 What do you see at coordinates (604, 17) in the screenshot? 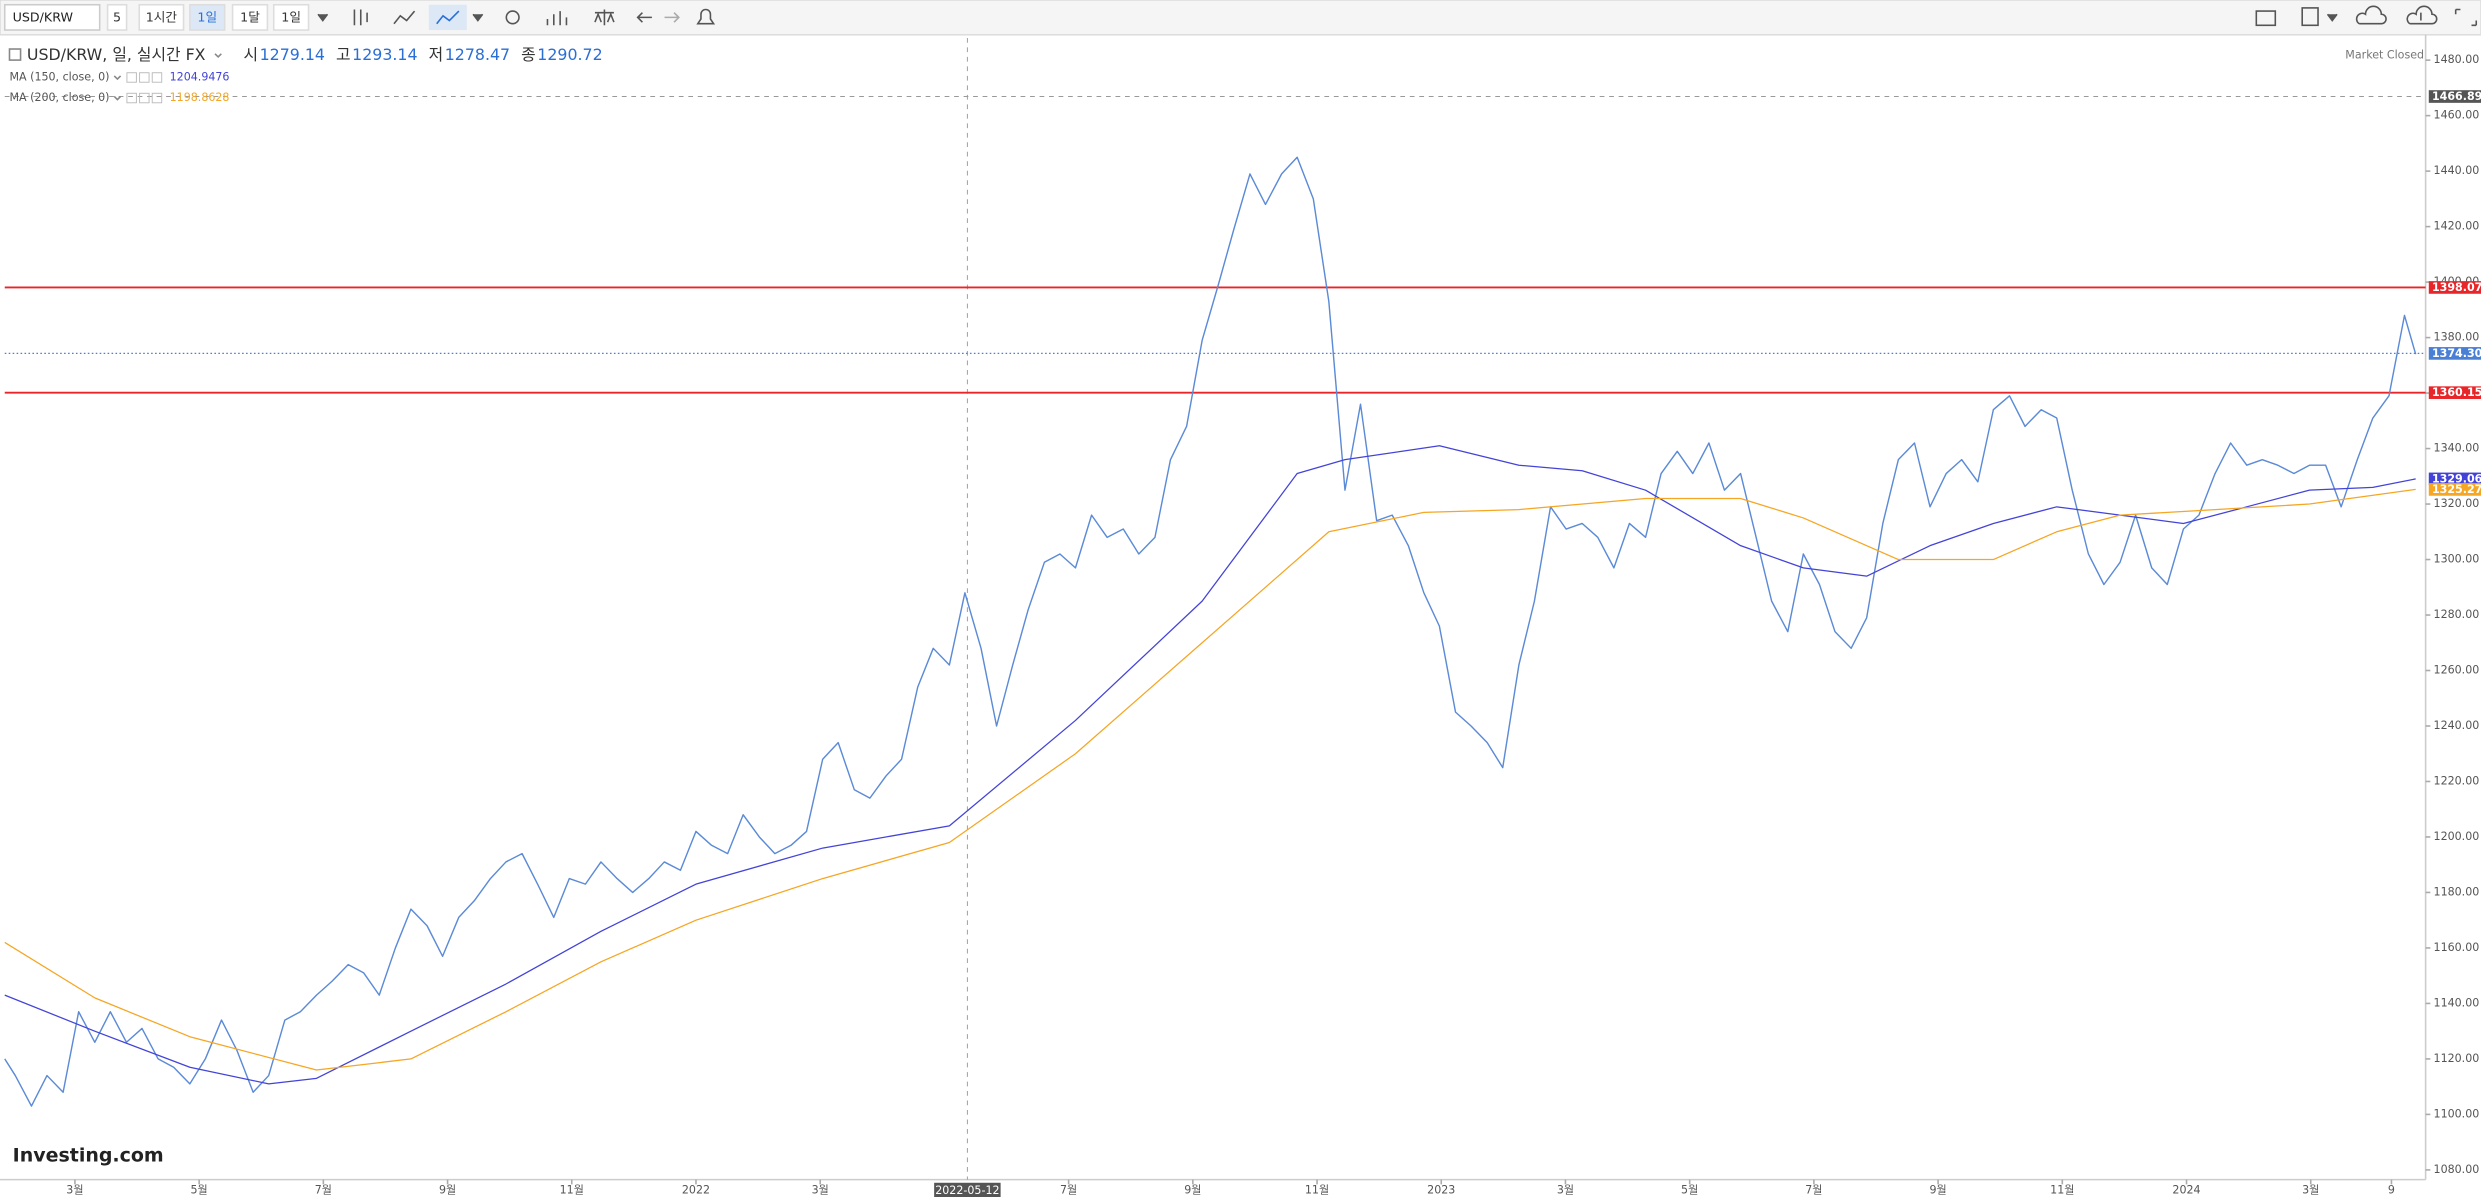
I see `compare-icon` at bounding box center [604, 17].